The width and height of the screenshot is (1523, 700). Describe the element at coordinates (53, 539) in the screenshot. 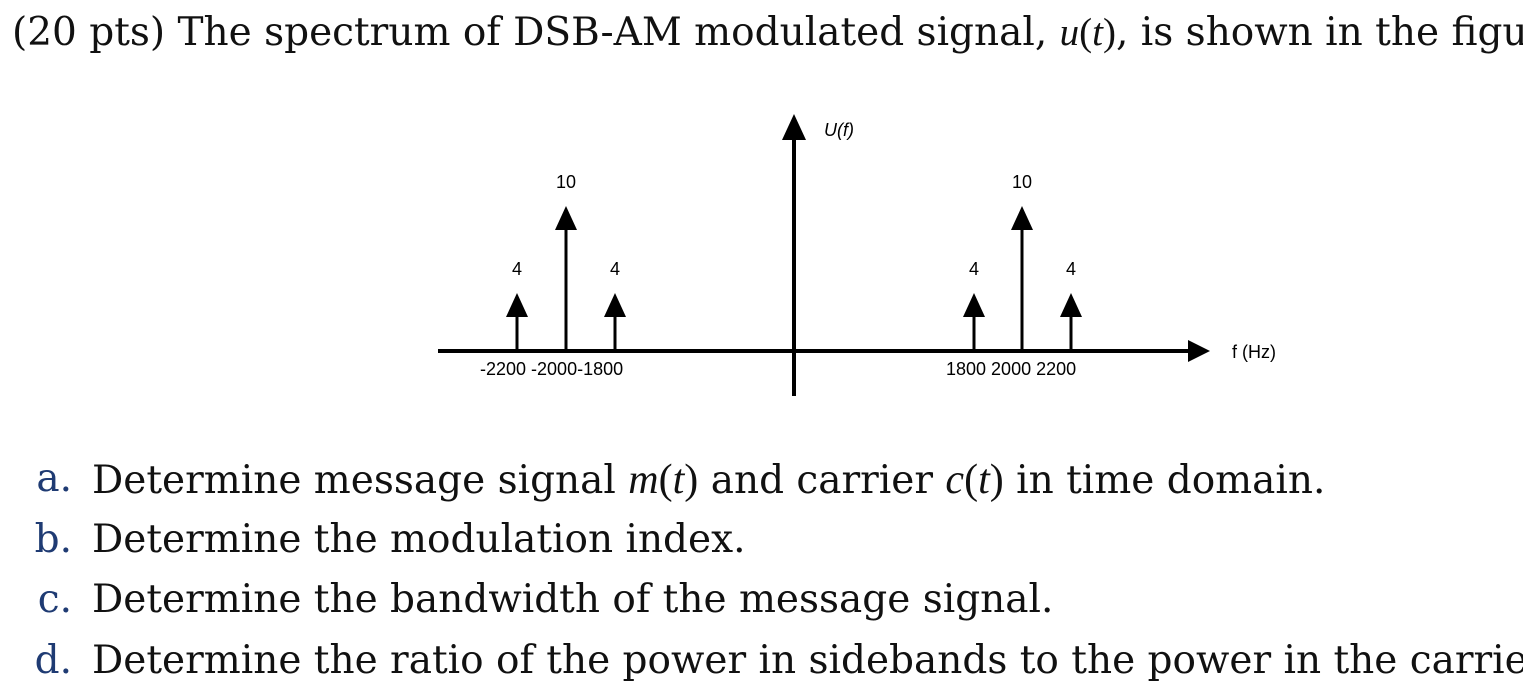

I see `question-marker: b.` at that location.